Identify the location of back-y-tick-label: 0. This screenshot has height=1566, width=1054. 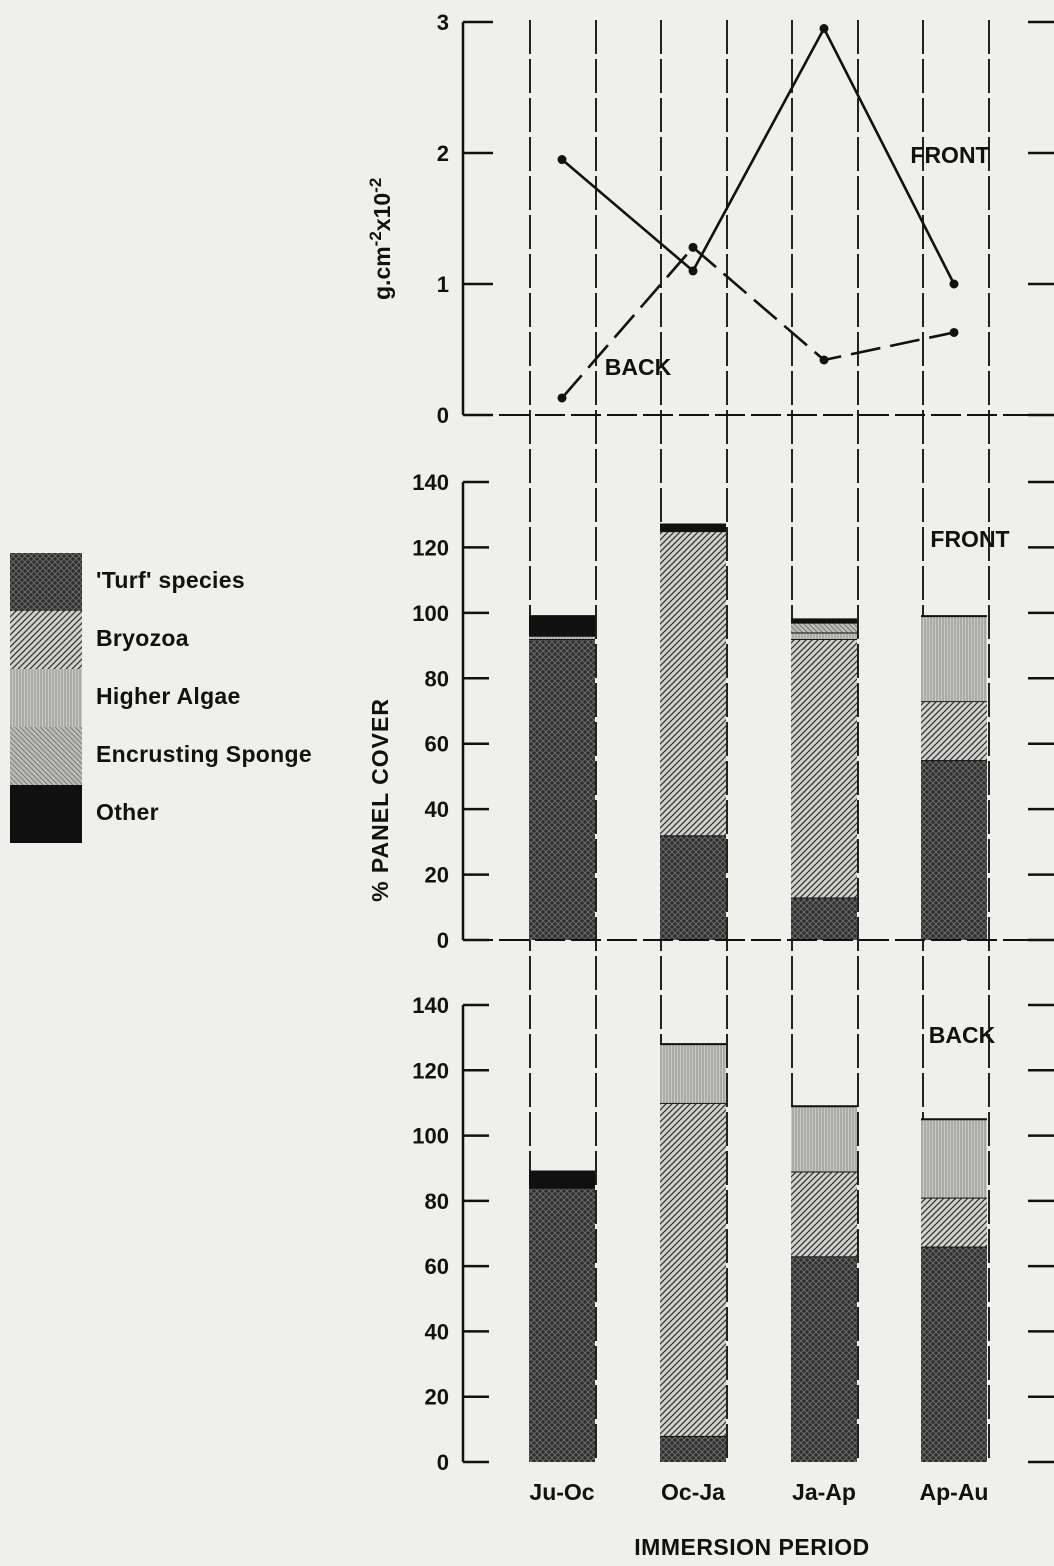
(443, 1462).